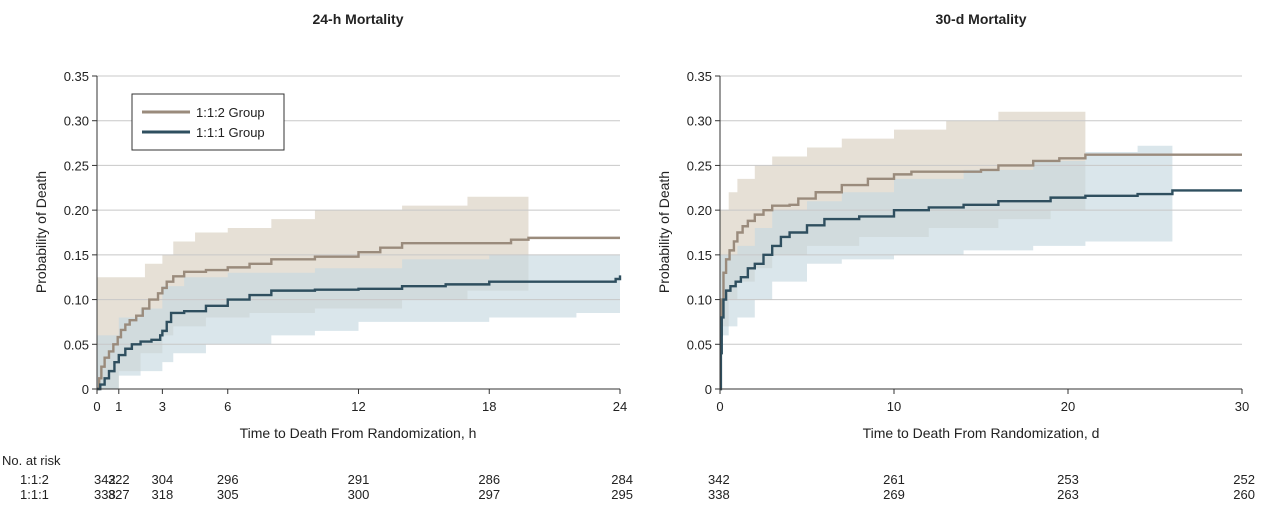  Describe the element at coordinates (981, 487) in the screenshot. I see `at-risk-table: 342 261 253 252 338 269 263 260` at that location.